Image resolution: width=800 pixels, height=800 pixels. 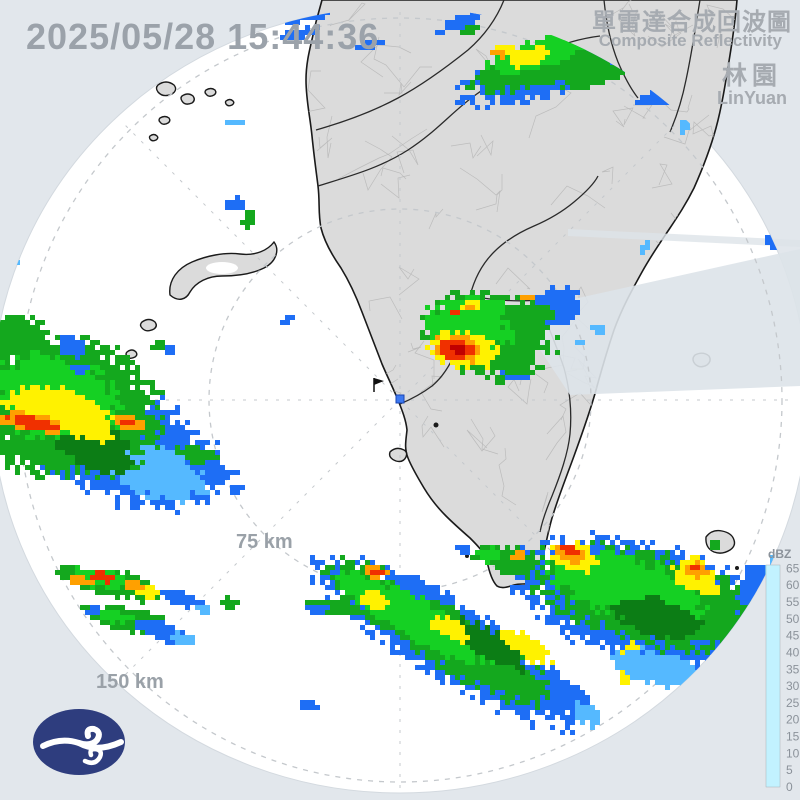 I want to click on city-flag-icon, so click(x=378, y=385).